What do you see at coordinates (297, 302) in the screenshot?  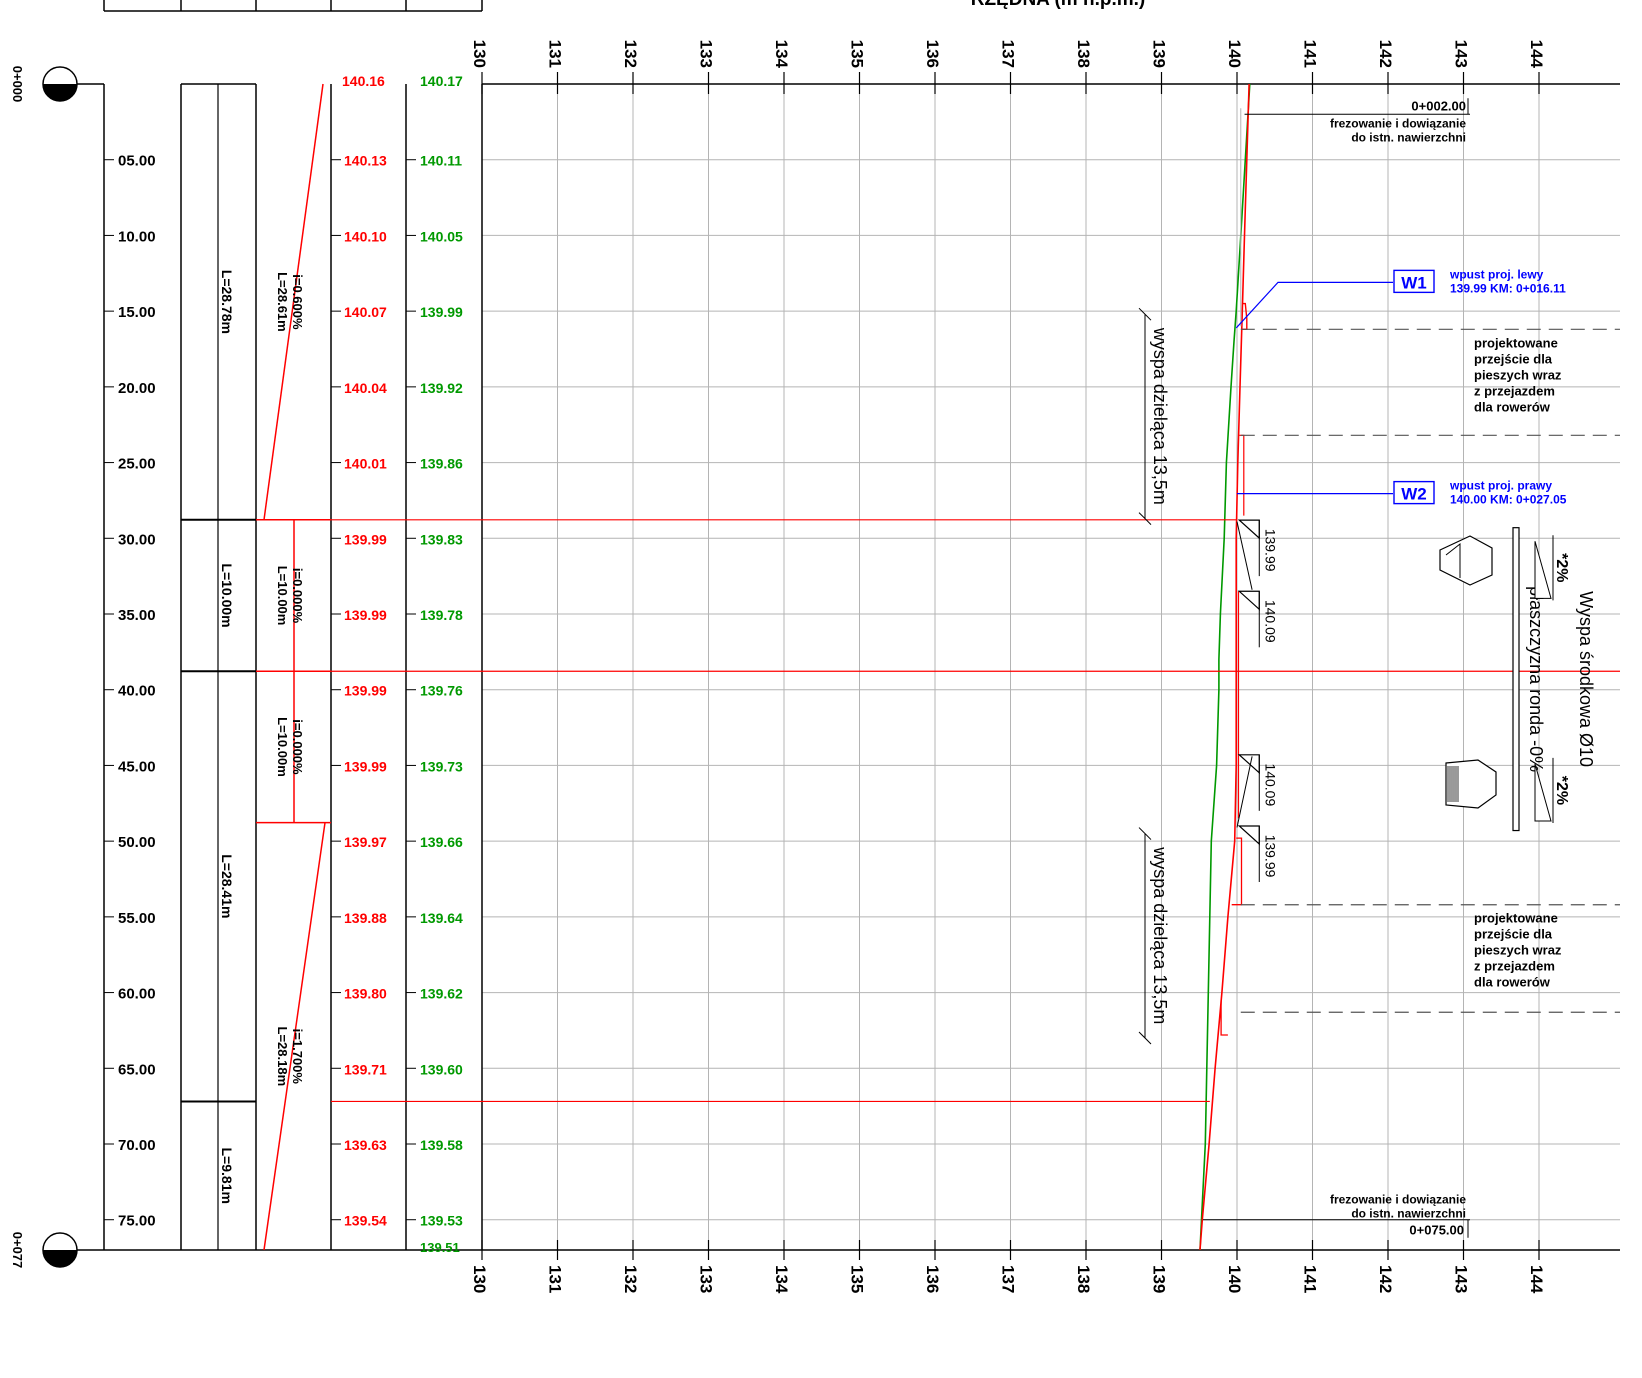 I see `grade-value-label: i=0.600%` at bounding box center [297, 302].